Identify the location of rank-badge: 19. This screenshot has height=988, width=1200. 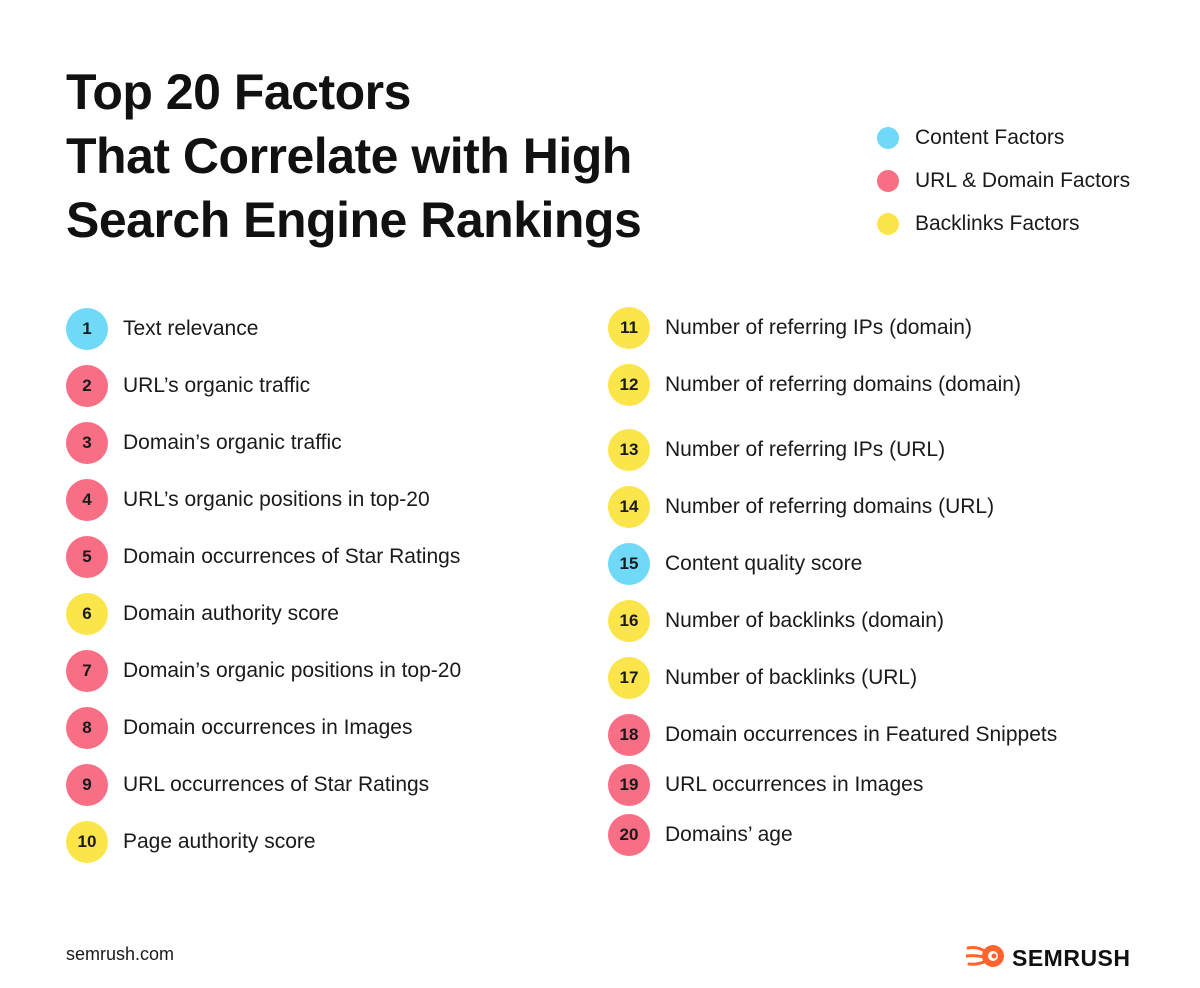
(629, 785).